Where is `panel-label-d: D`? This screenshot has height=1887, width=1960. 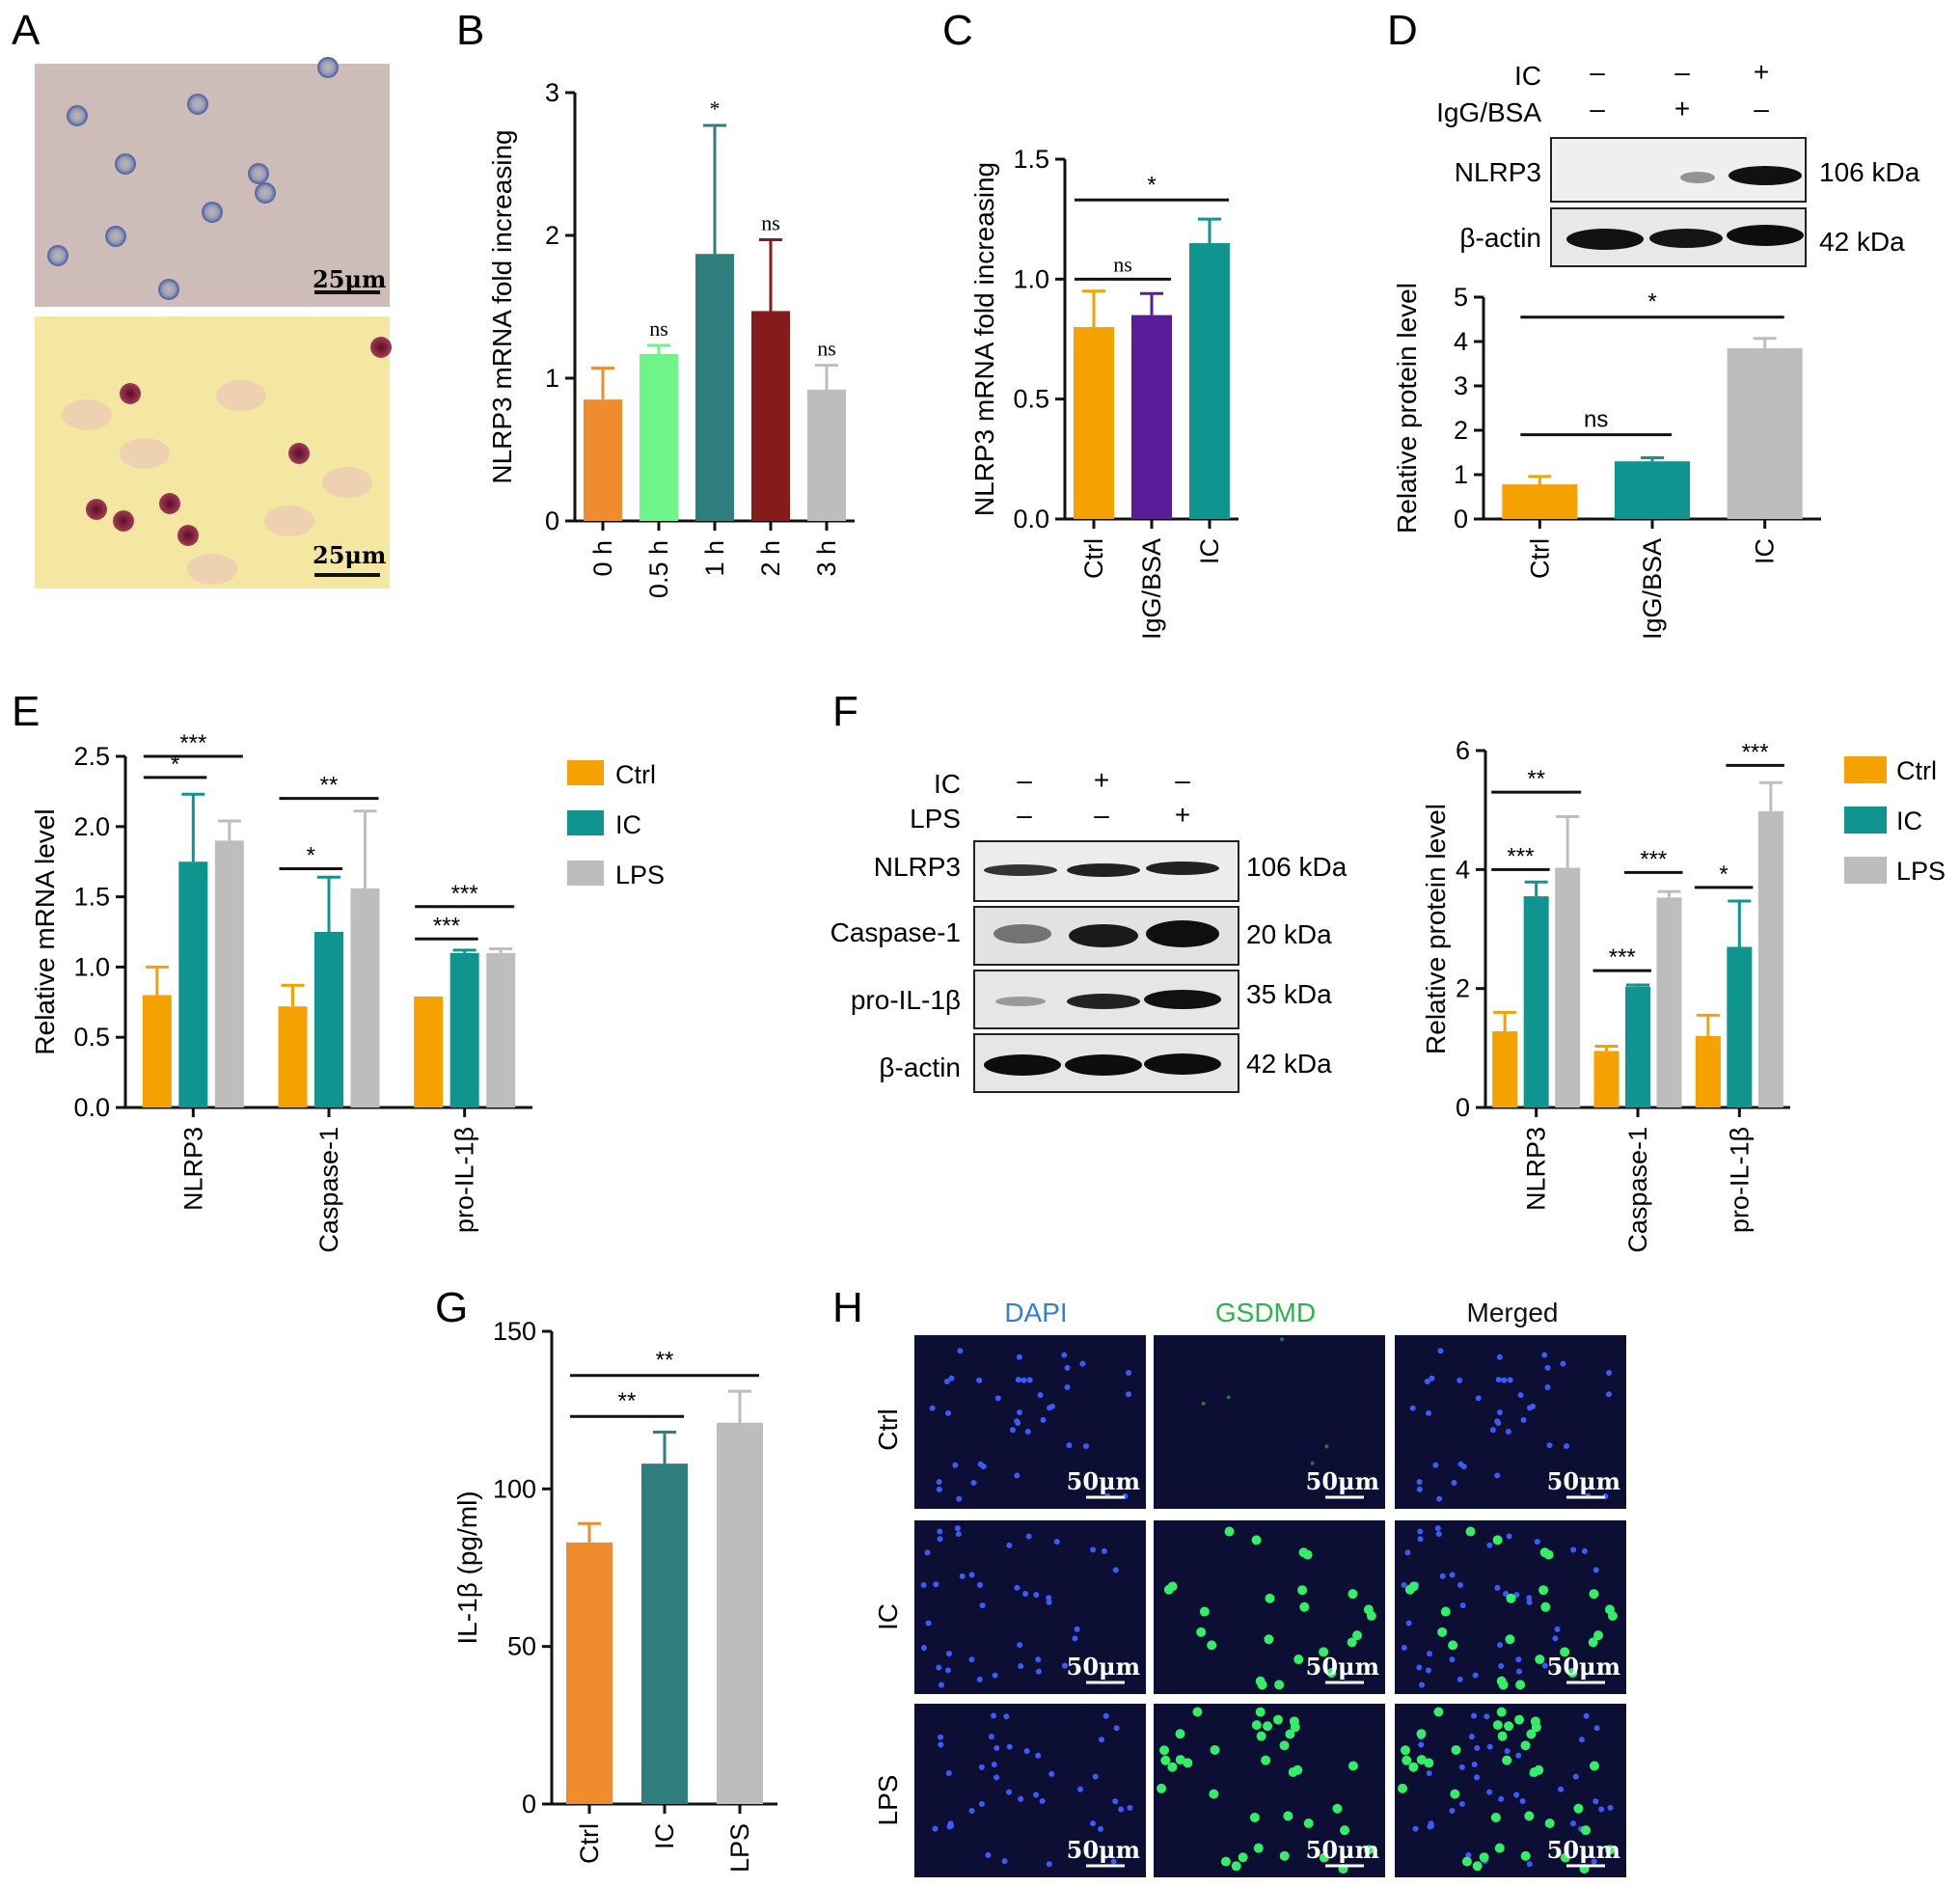 panel-label-d: D is located at coordinates (1402, 30).